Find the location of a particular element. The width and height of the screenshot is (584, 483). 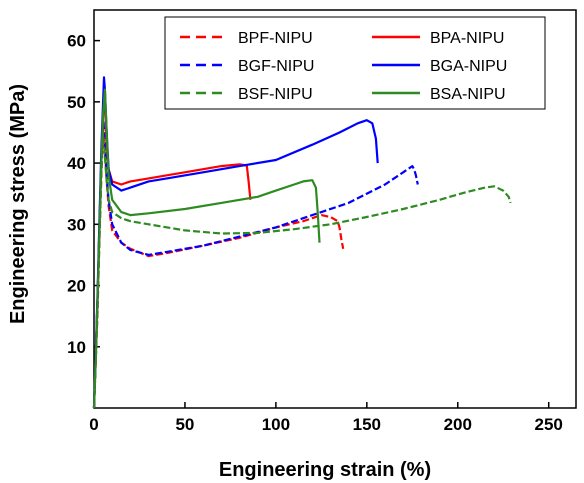

x-tick-label: 0 is located at coordinates (93, 424).